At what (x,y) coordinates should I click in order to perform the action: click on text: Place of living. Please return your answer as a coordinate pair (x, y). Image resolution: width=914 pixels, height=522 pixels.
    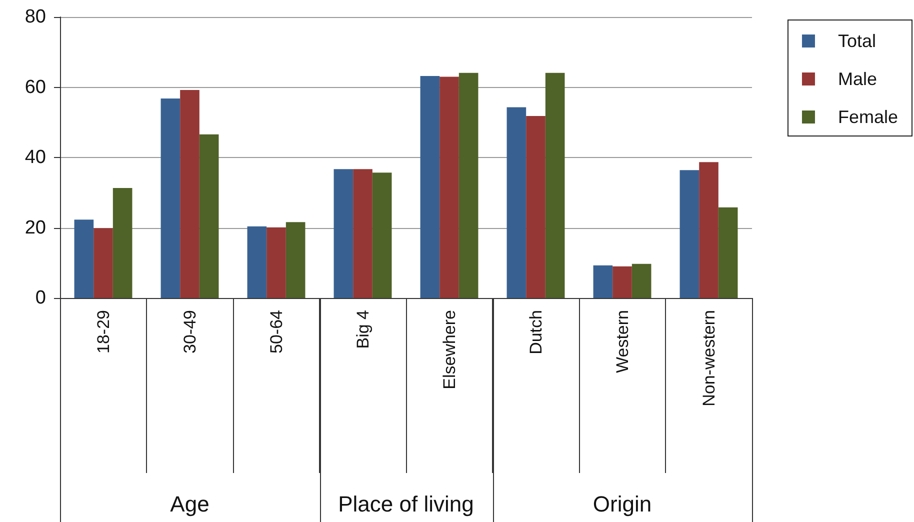
    Looking at the image, I should click on (406, 504).